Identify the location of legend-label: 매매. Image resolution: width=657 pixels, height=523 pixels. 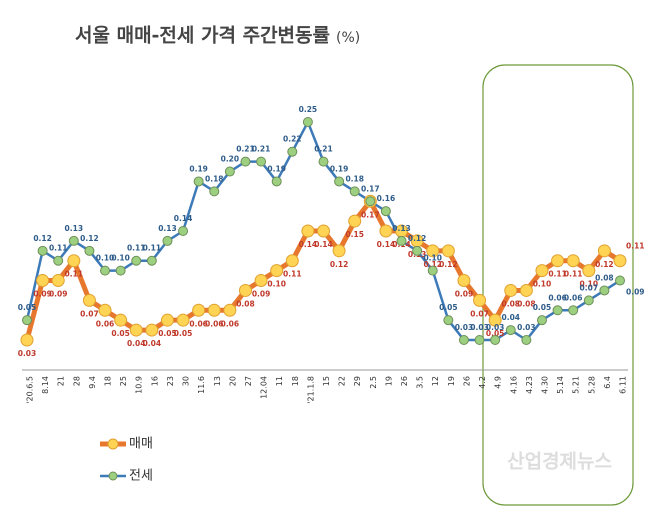
(141, 444).